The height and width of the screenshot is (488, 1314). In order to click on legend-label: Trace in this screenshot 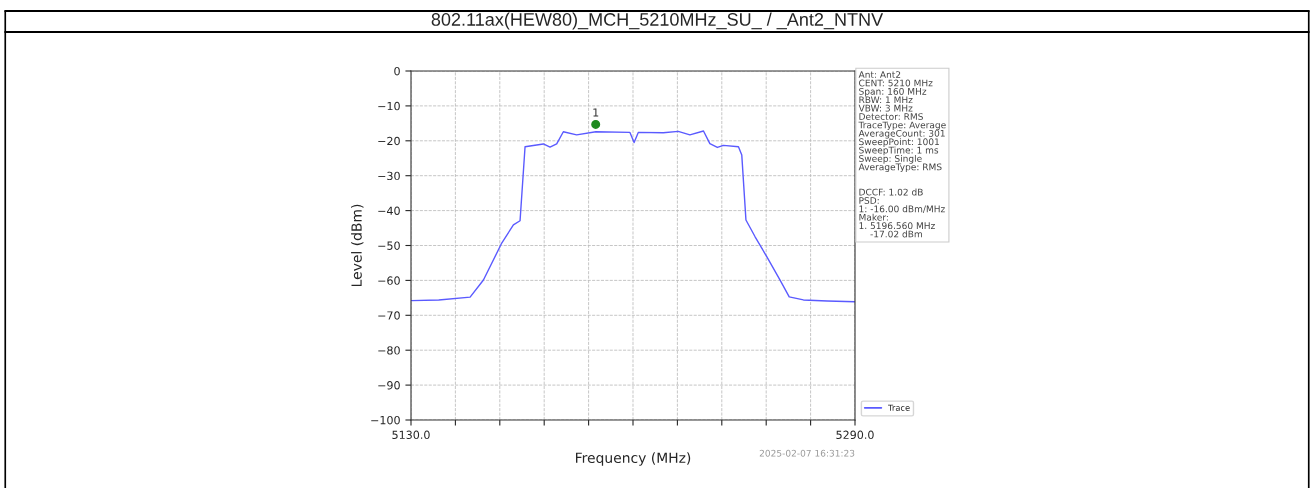, I will do `click(899, 407)`.